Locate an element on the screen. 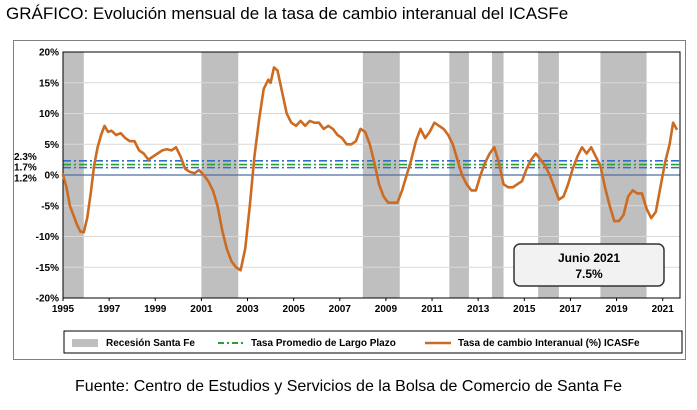 This screenshot has height=410, width=697. y-tick-label: -15% is located at coordinates (47, 268).